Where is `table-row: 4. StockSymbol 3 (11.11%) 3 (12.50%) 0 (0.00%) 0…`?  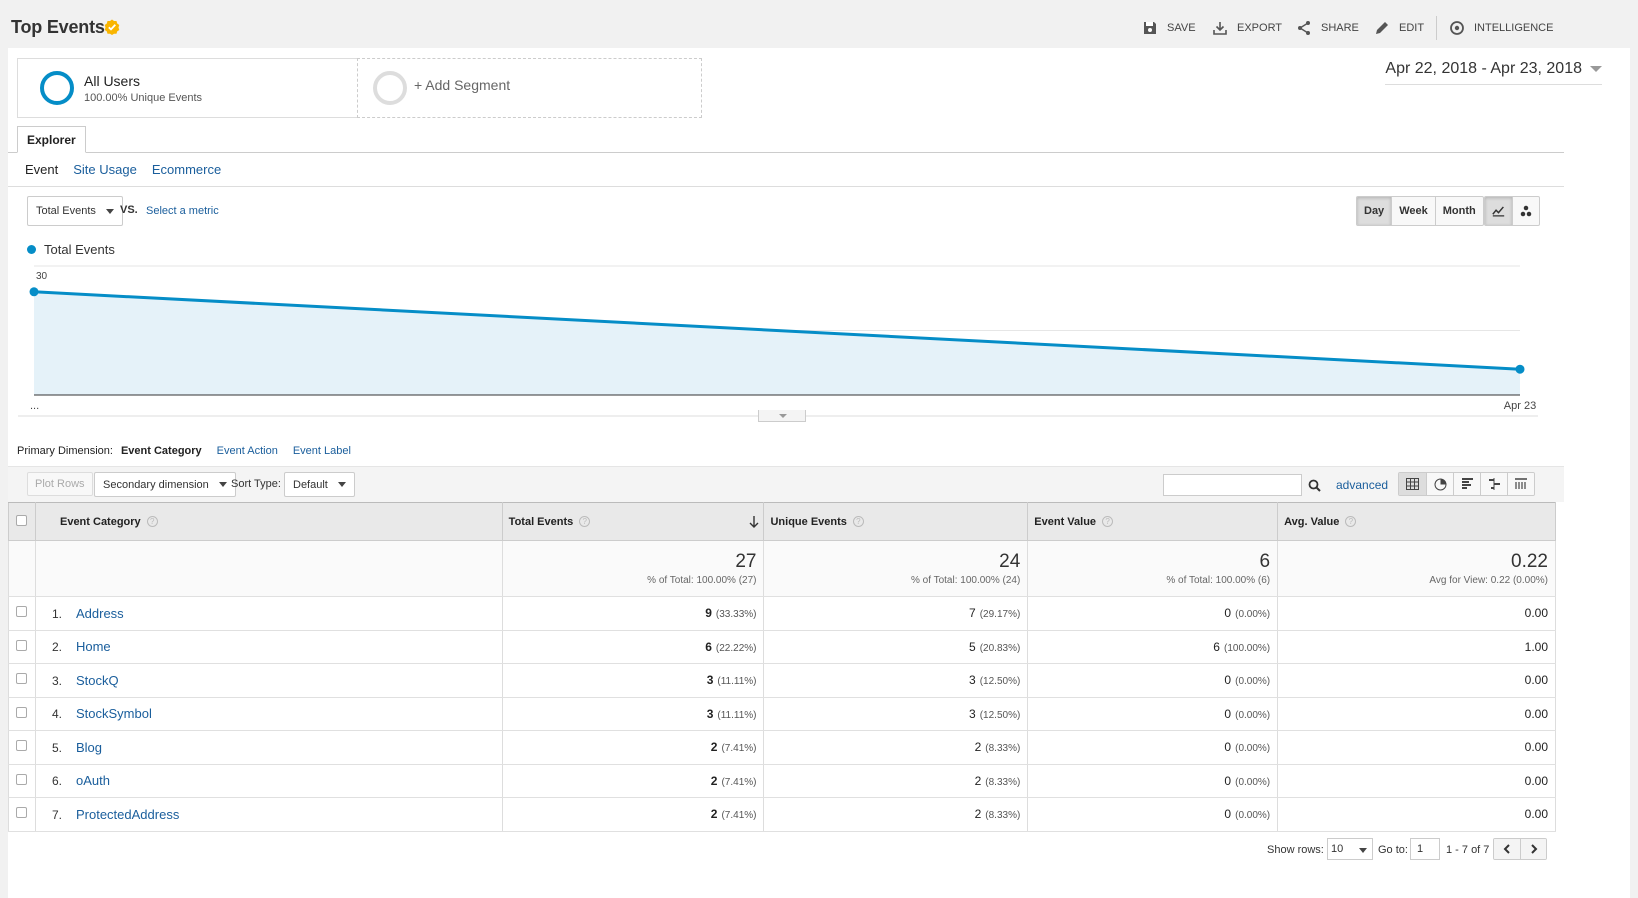 table-row: 4. StockSymbol 3 (11.11%) 3 (12.50%) 0 (0.00%) 0… is located at coordinates (782, 714).